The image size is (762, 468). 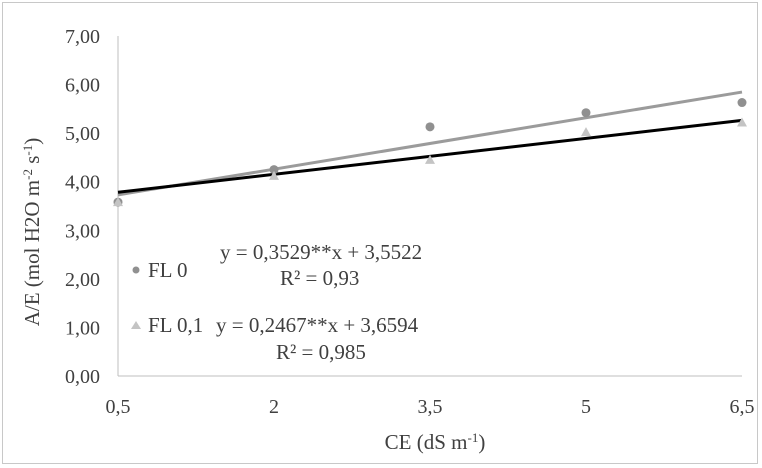 What do you see at coordinates (118, 407) in the screenshot?
I see `x-tick-label: 0,5` at bounding box center [118, 407].